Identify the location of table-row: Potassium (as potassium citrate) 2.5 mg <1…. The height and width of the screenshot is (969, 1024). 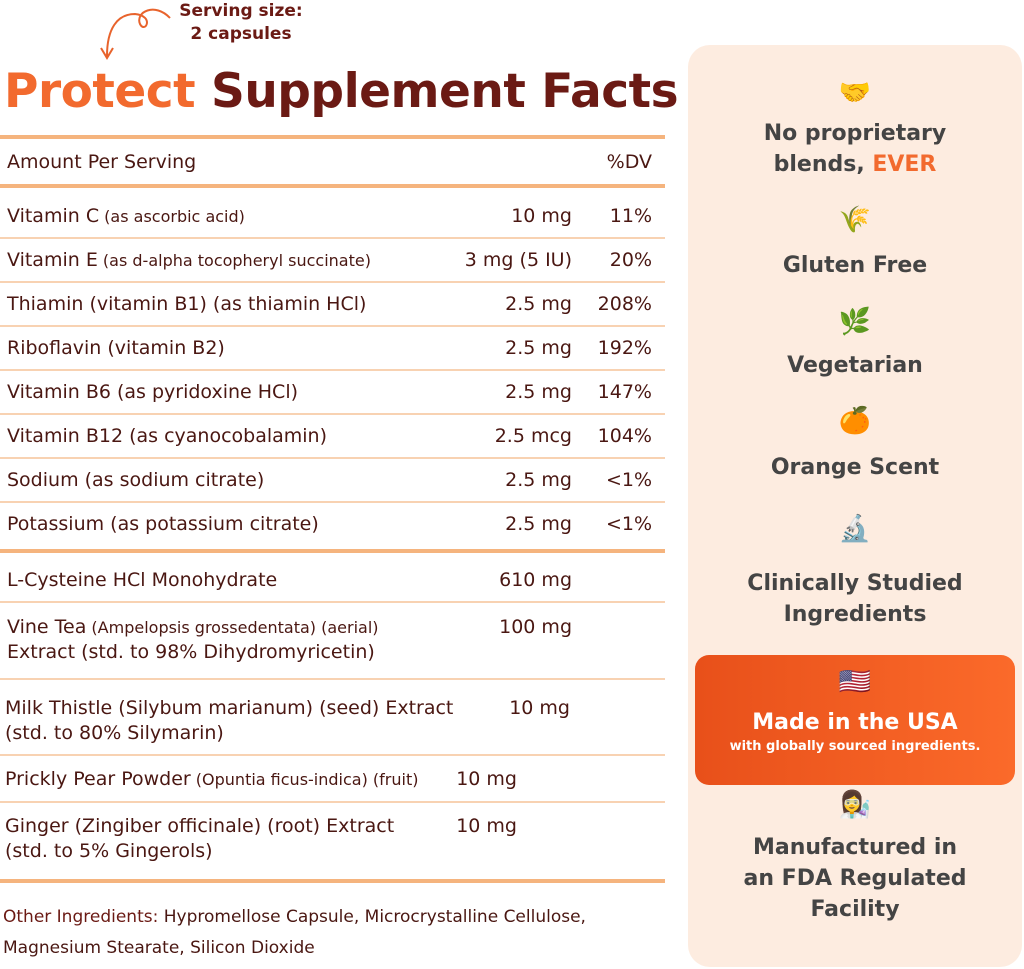
(333, 524).